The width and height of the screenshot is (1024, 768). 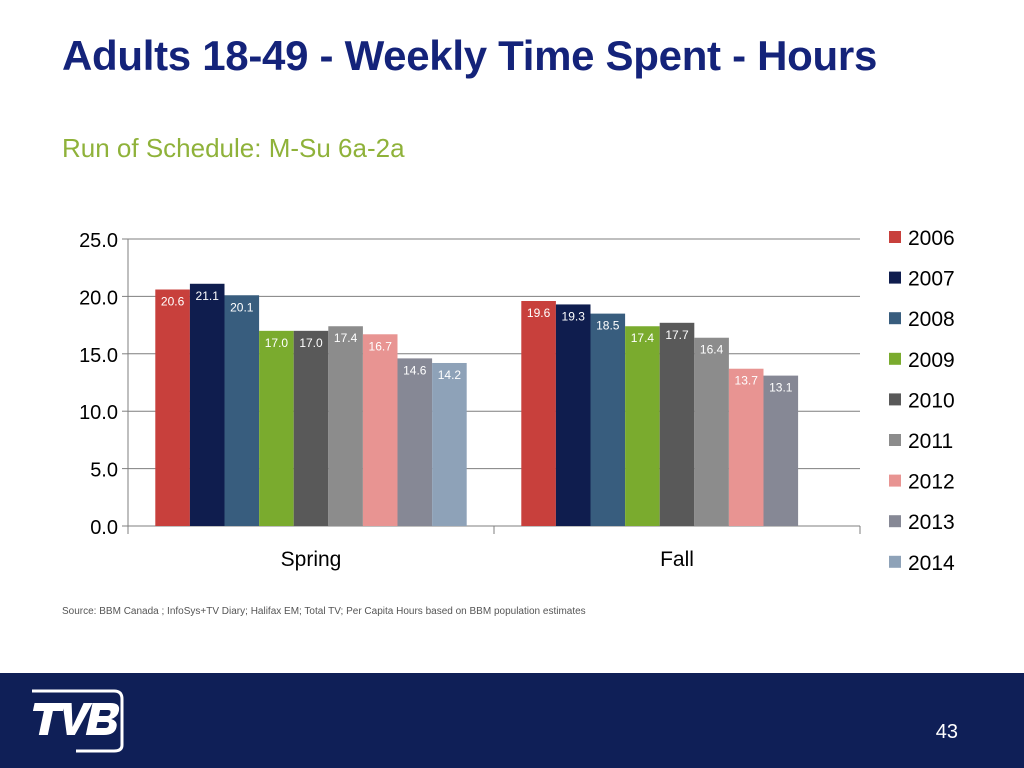 I want to click on y-tick-label: 20.0, so click(x=98, y=298).